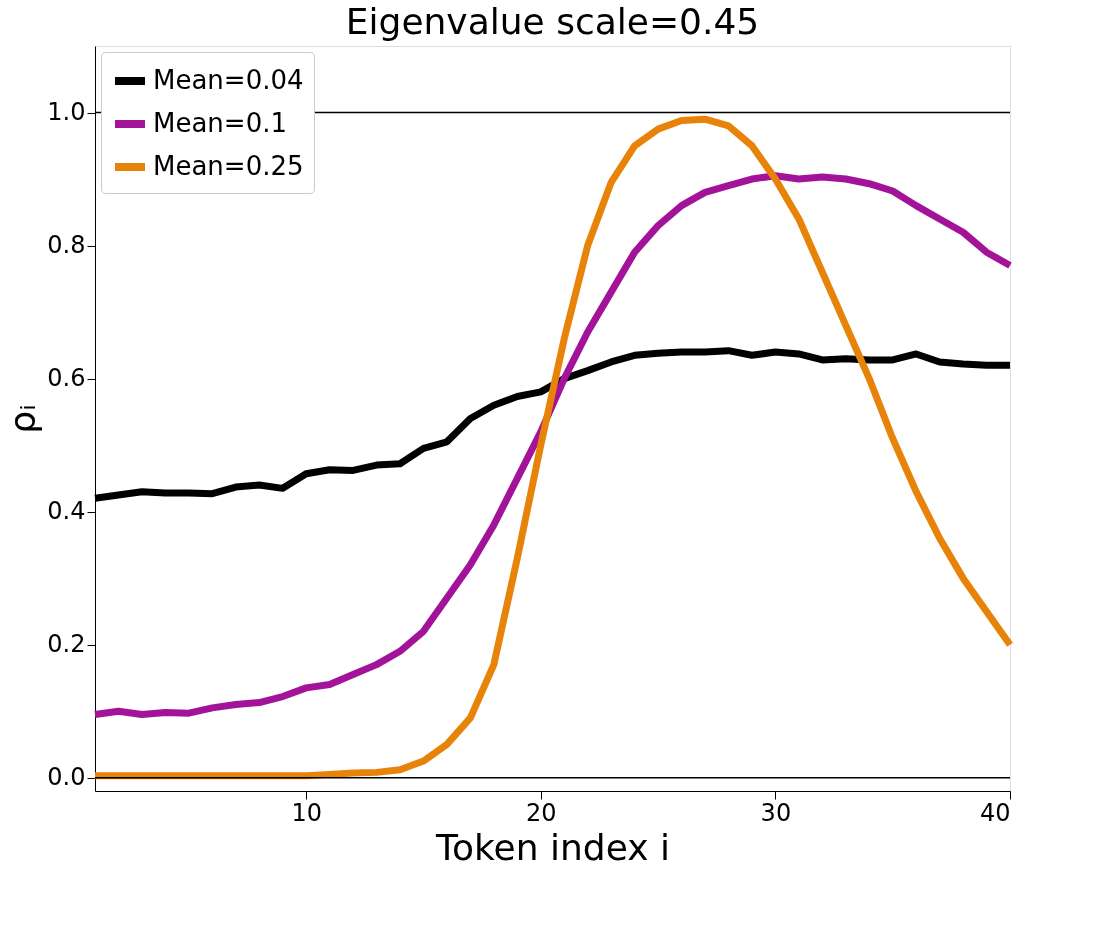 The width and height of the screenshot is (1098, 945). What do you see at coordinates (66, 112) in the screenshot?
I see `y-tick-label: 1.0` at bounding box center [66, 112].